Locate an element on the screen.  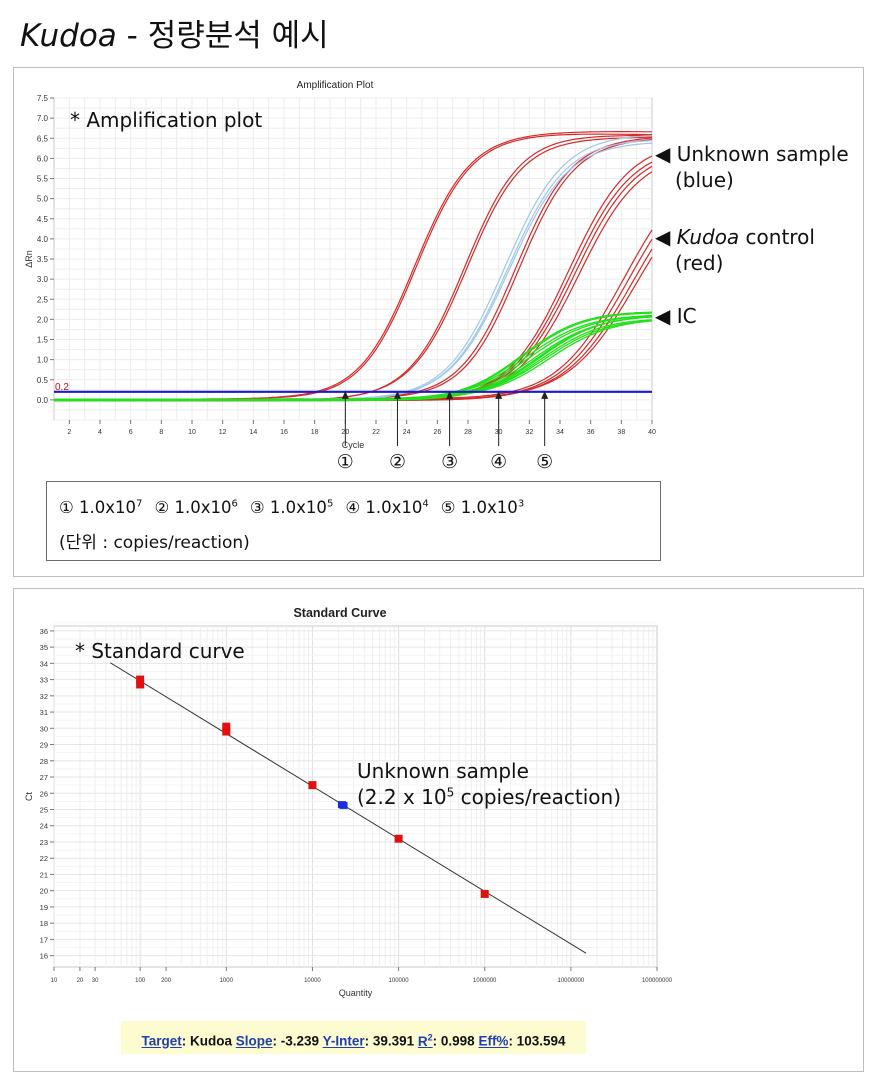
amp-xtick-label: 16 is located at coordinates (284, 432).